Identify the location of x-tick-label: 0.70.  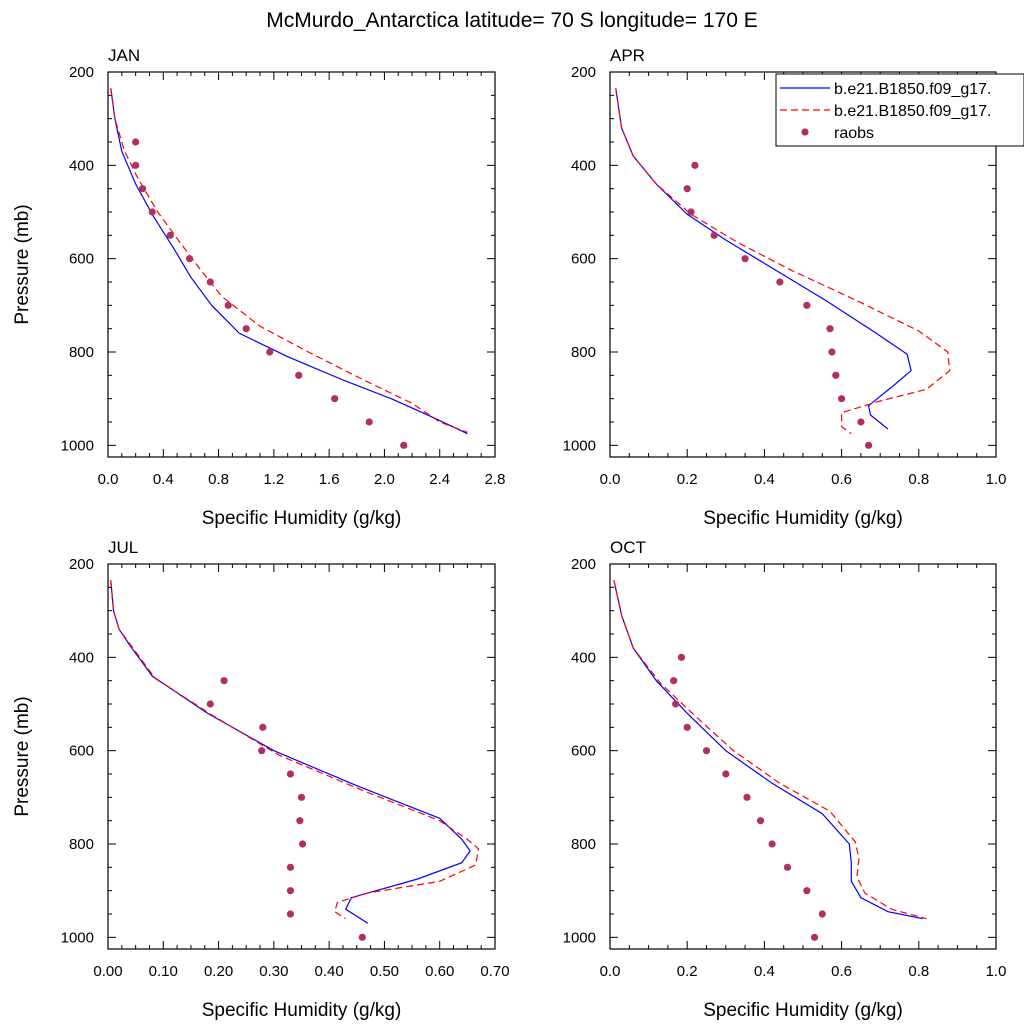
(494, 971).